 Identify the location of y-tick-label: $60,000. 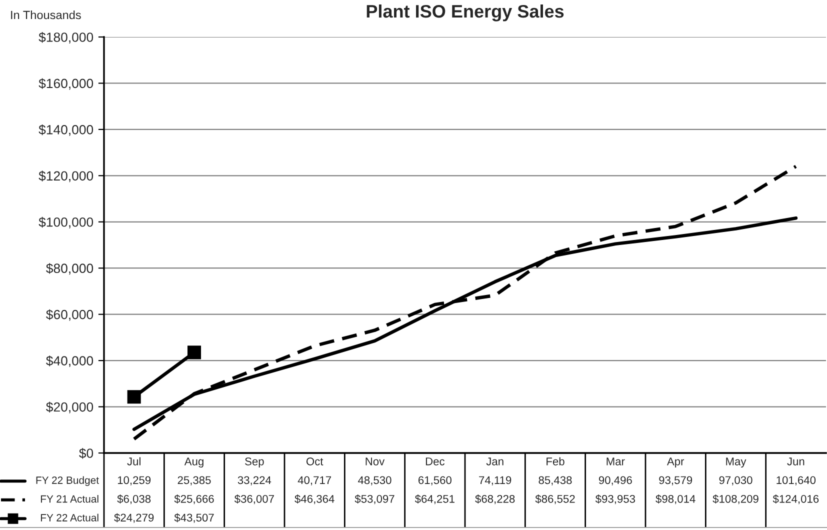
(70, 315).